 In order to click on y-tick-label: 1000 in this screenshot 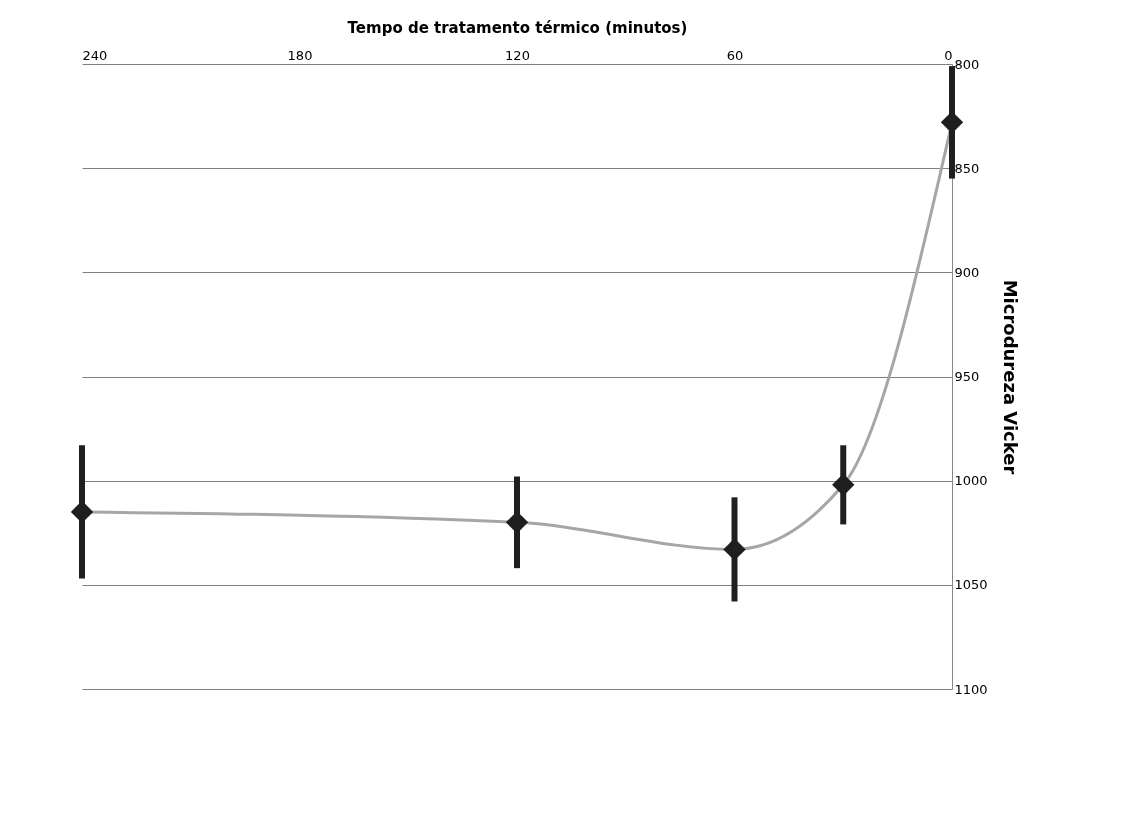, I will do `click(971, 481)`.